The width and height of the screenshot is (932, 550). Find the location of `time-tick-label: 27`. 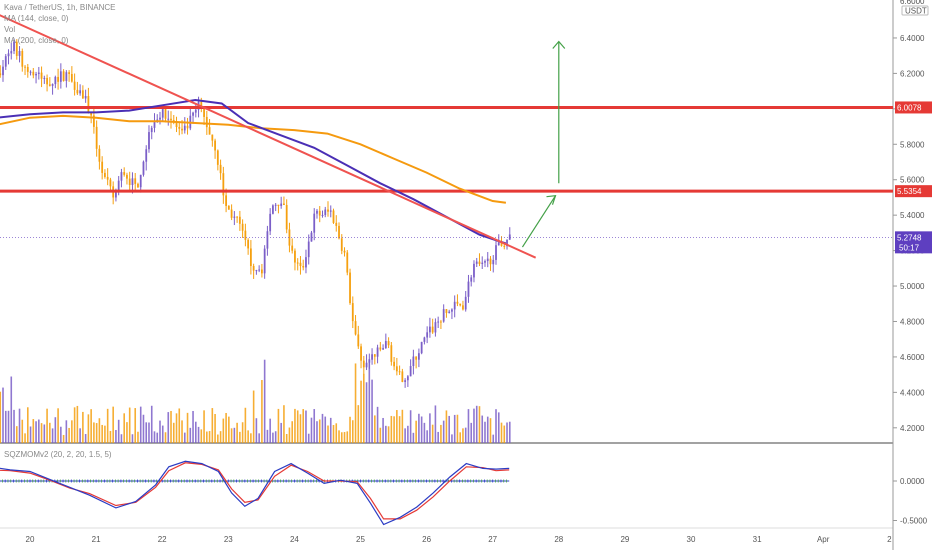

time-tick-label: 27 is located at coordinates (492, 539).